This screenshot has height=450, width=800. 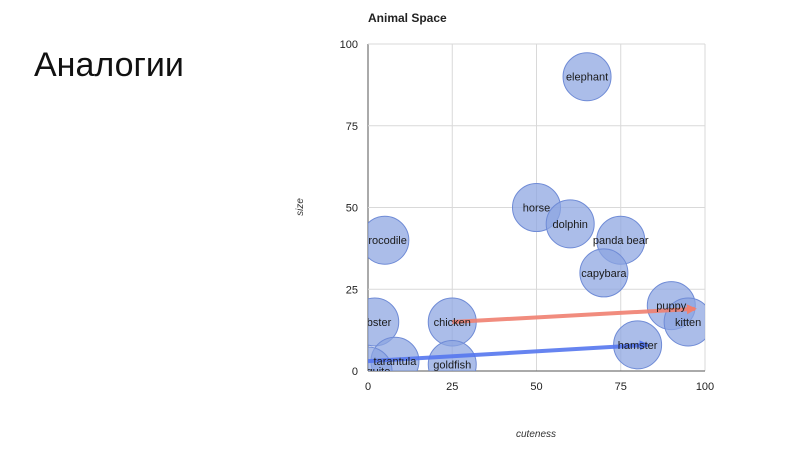 I want to click on bubble-label-panda-bear: panda bear, so click(x=621, y=241).